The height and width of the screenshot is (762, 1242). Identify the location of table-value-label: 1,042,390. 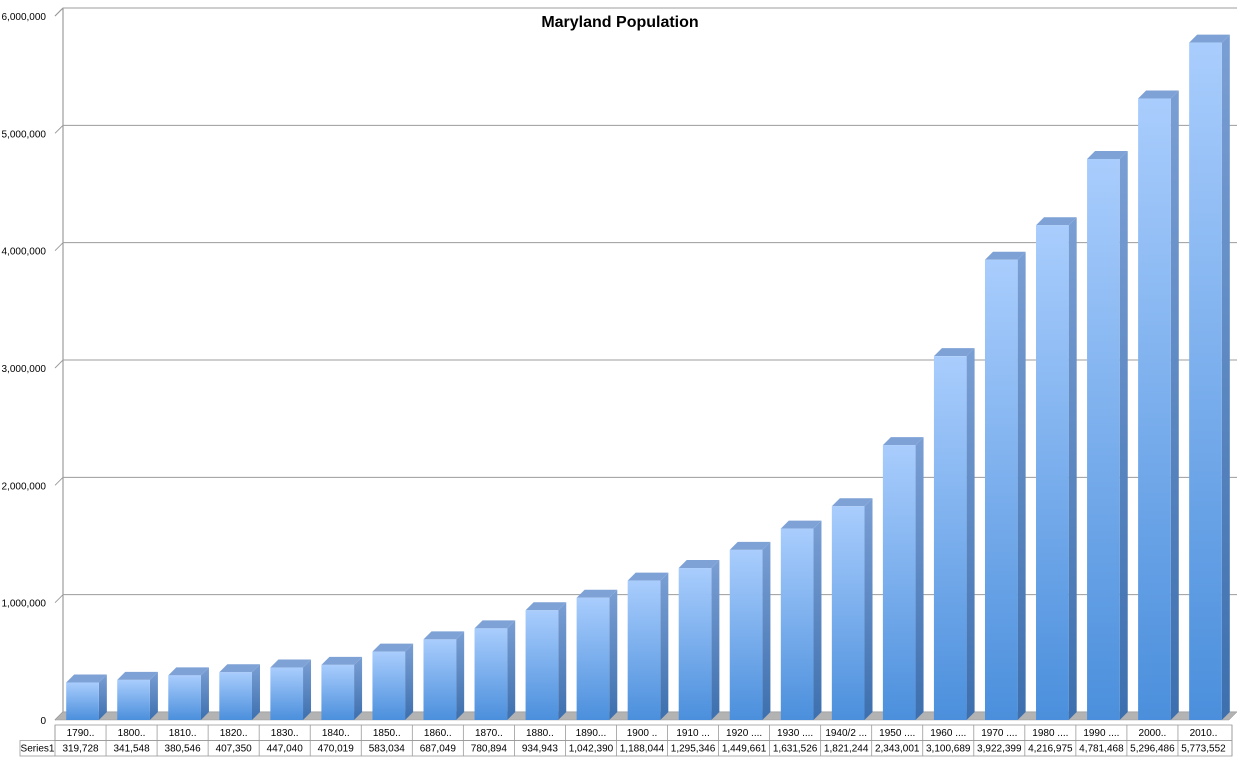
(591, 749).